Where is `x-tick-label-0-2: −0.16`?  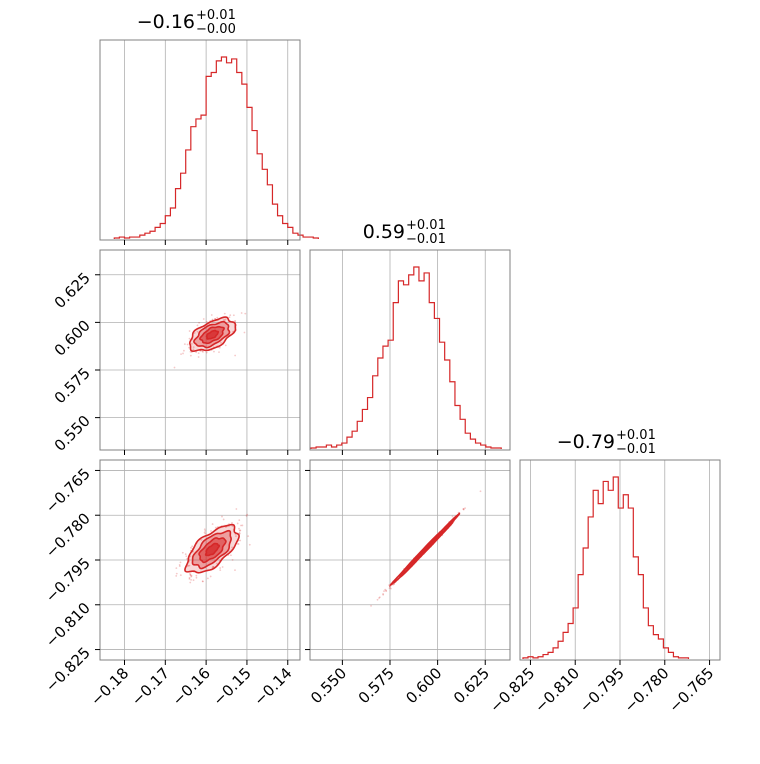 x-tick-label-0-2: −0.16 is located at coordinates (191, 686).